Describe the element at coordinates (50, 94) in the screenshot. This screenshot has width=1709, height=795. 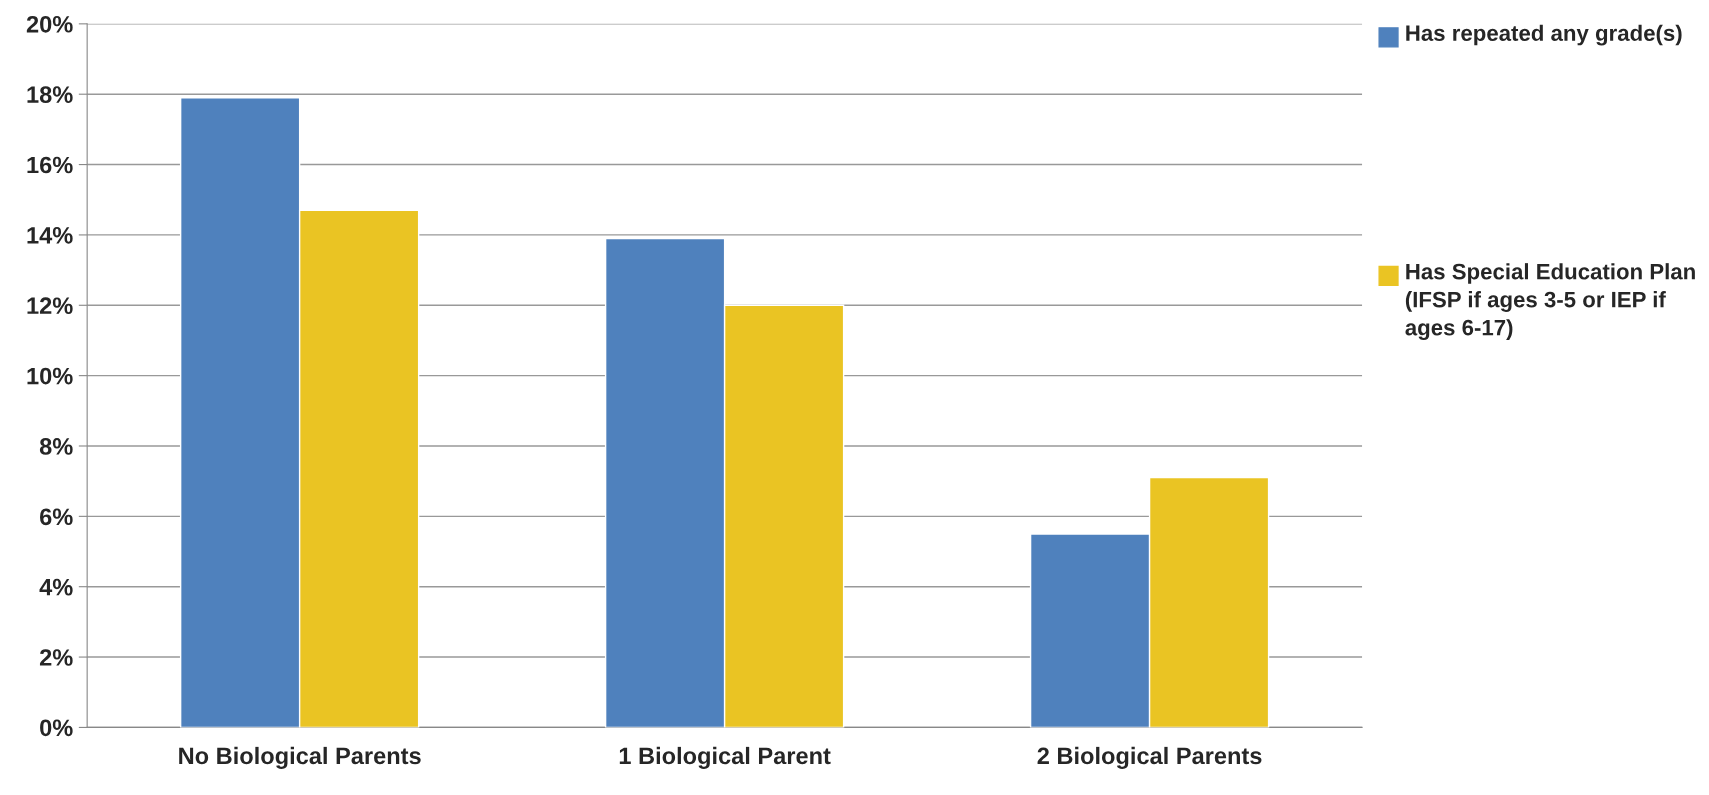
I see `y-tick-label: 18%` at that location.